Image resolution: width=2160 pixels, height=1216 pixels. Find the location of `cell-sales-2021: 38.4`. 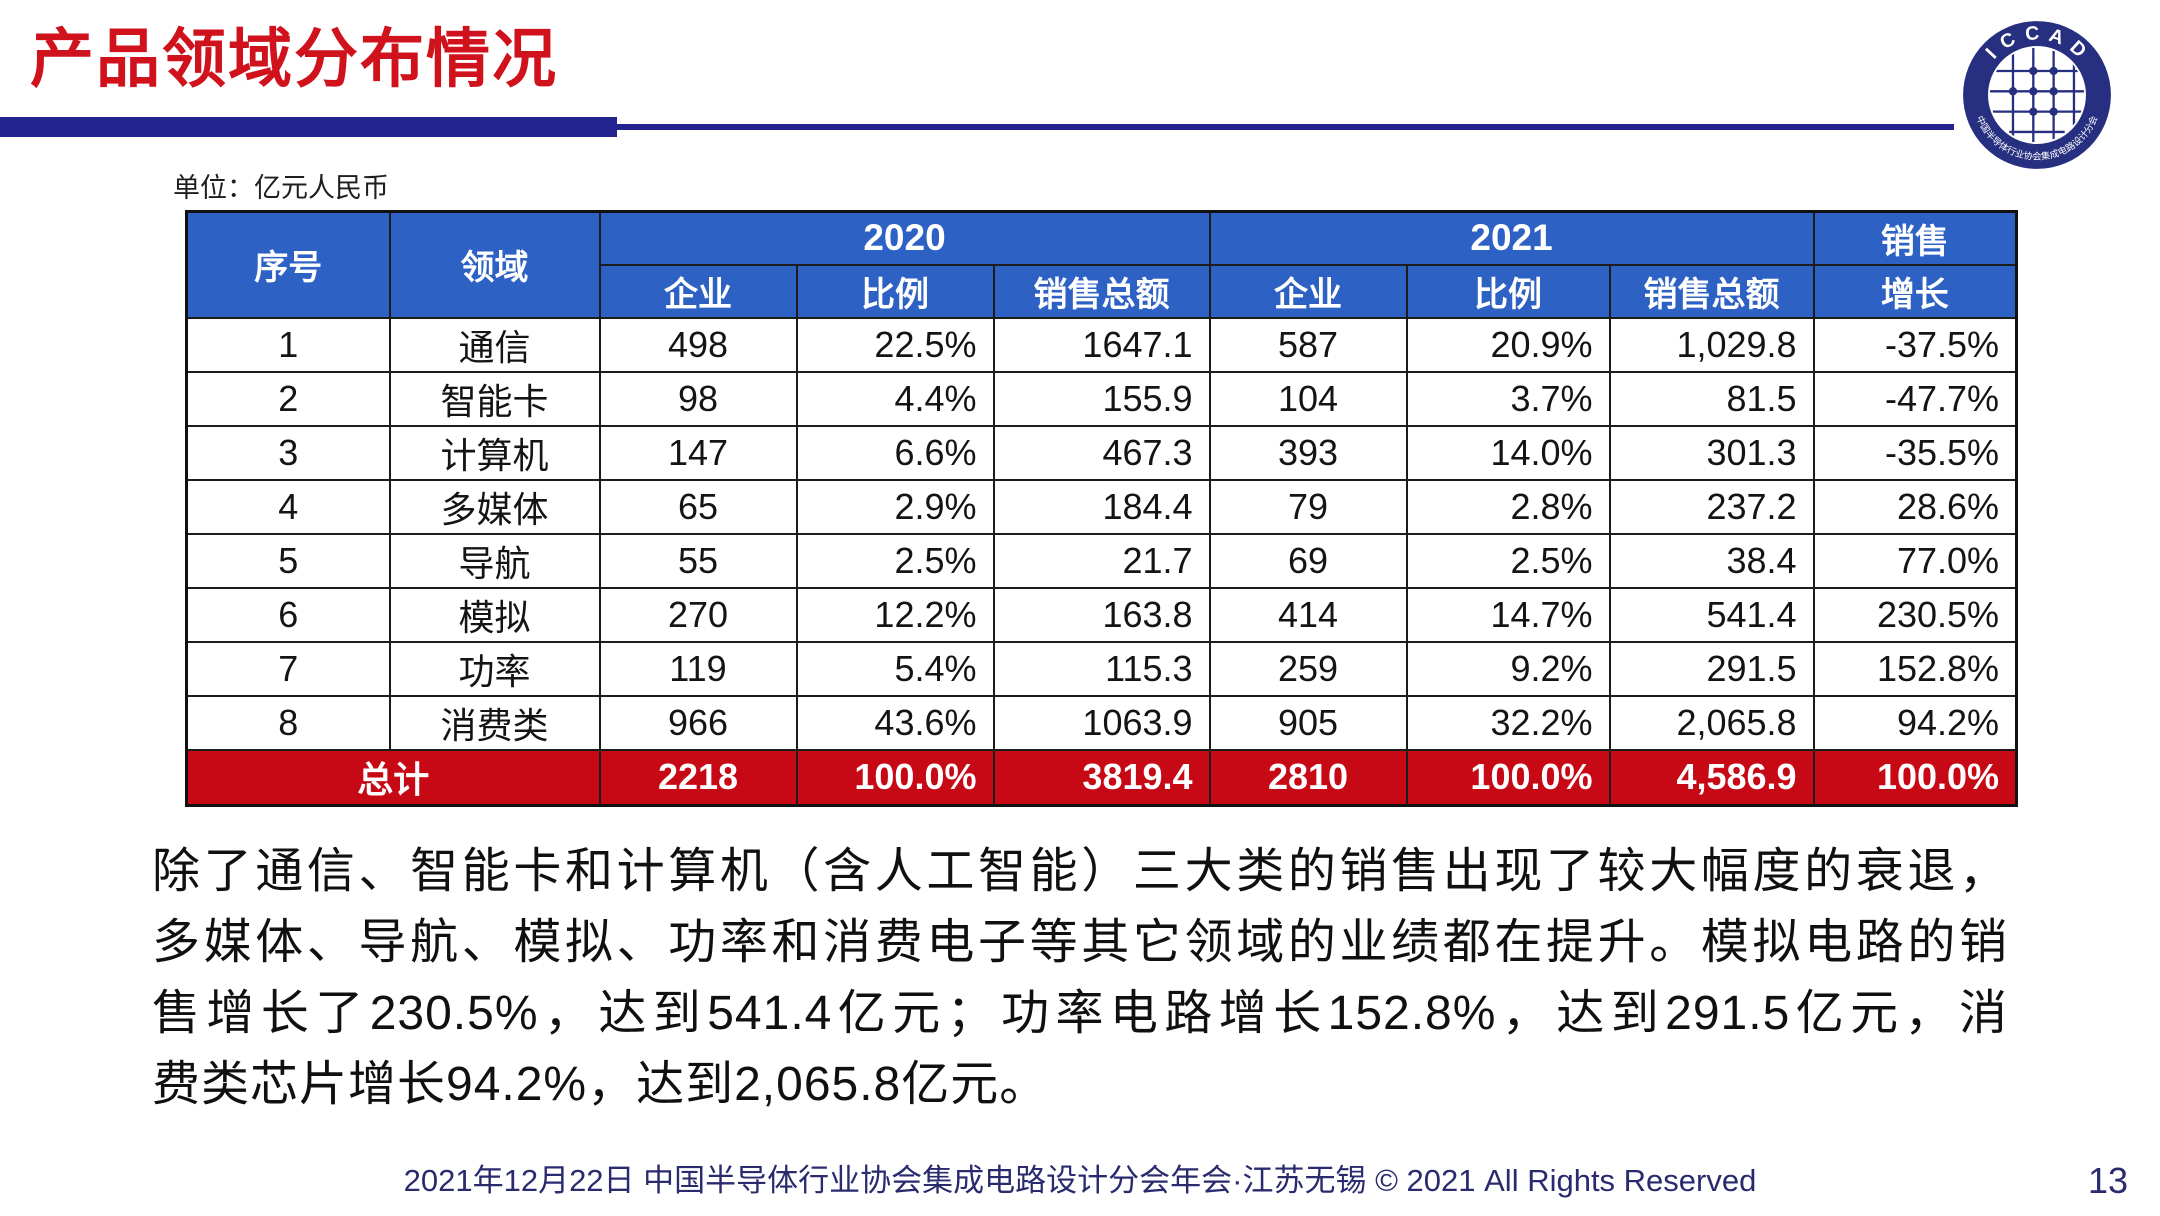

cell-sales-2021: 38.4 is located at coordinates (1711, 560).